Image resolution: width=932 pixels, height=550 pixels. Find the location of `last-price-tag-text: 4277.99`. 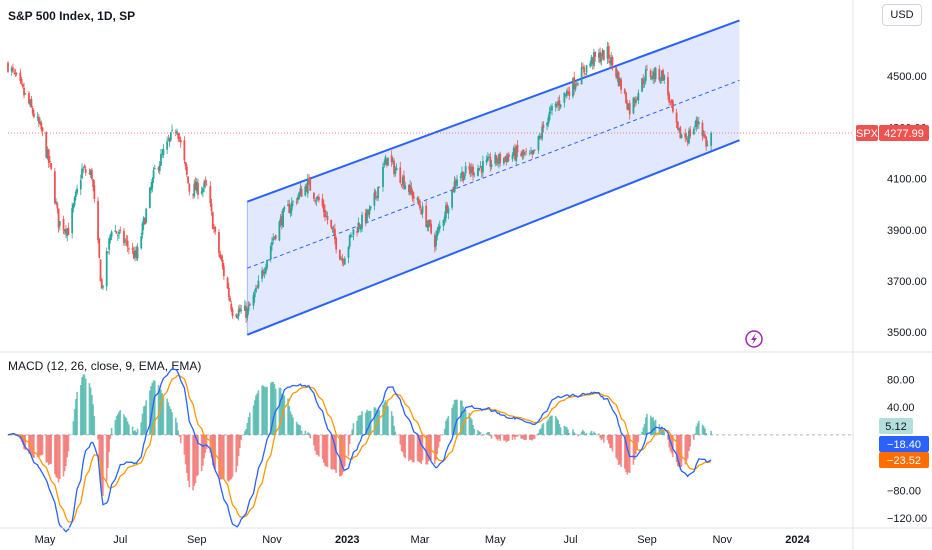

last-price-tag-text: 4277.99 is located at coordinates (904, 134).